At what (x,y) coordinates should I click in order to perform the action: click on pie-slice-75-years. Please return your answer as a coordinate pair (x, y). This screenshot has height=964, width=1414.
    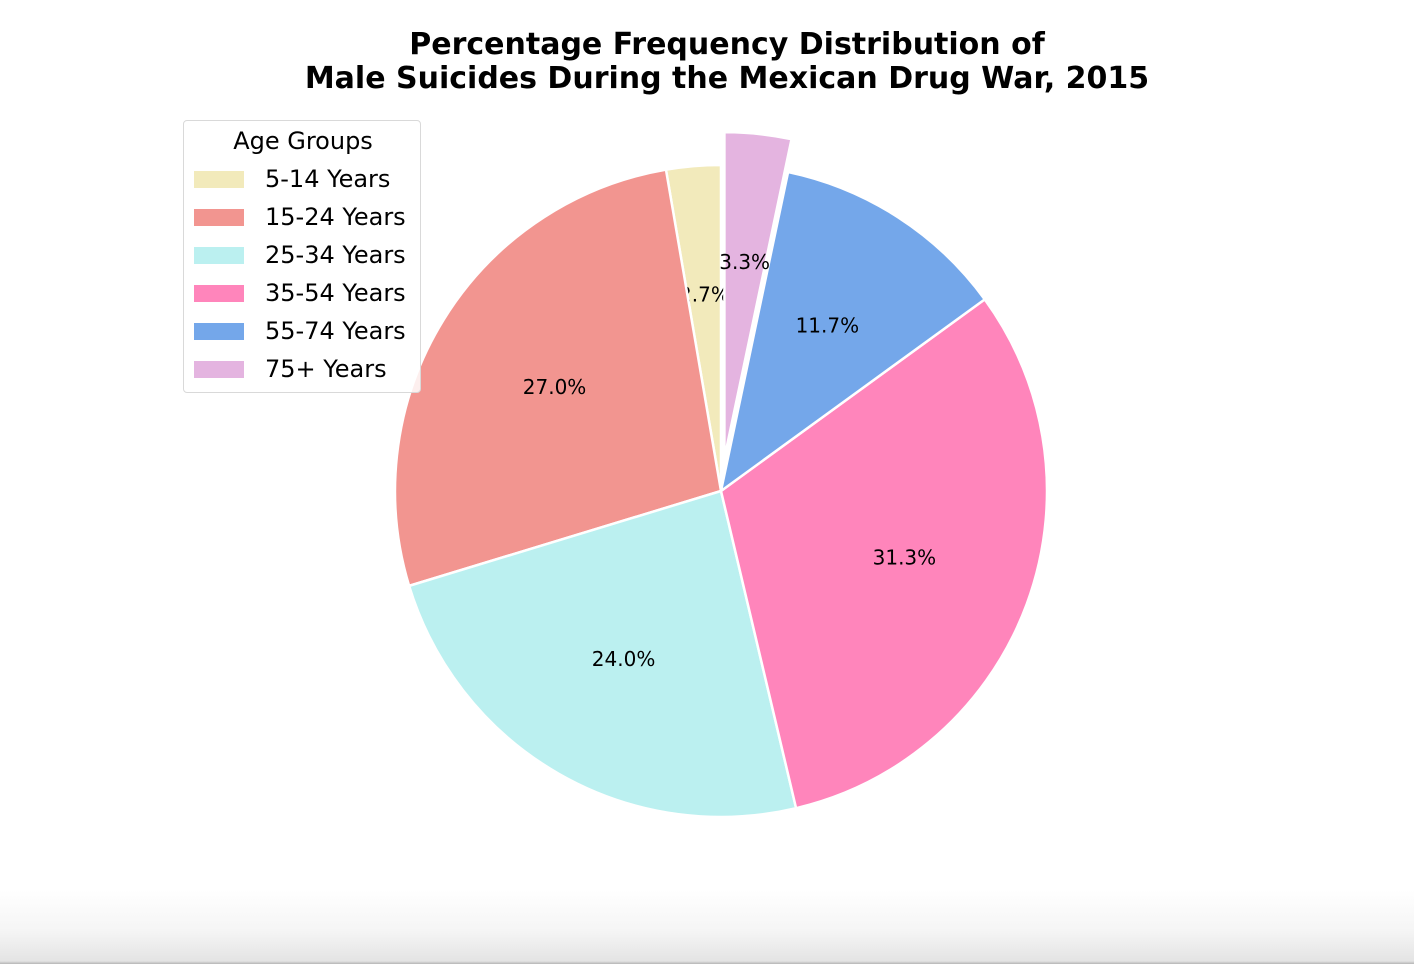
    Looking at the image, I should click on (758, 295).